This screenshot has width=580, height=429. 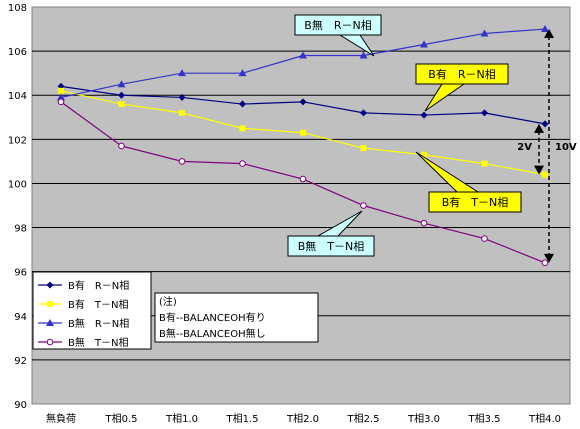 What do you see at coordinates (20, 229) in the screenshot?
I see `y-tick-label: 98` at bounding box center [20, 229].